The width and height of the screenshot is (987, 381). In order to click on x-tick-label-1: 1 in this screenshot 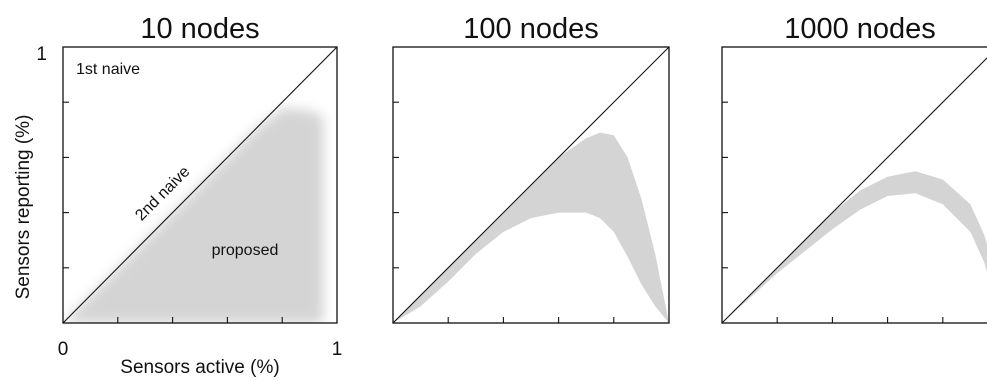, I will do `click(337, 349)`.